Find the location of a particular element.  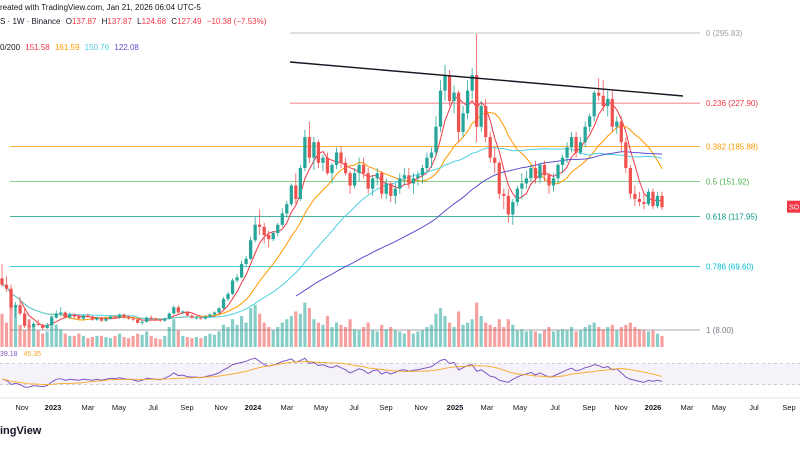

fib-label-4: 0.618 (117.95) is located at coordinates (732, 217).